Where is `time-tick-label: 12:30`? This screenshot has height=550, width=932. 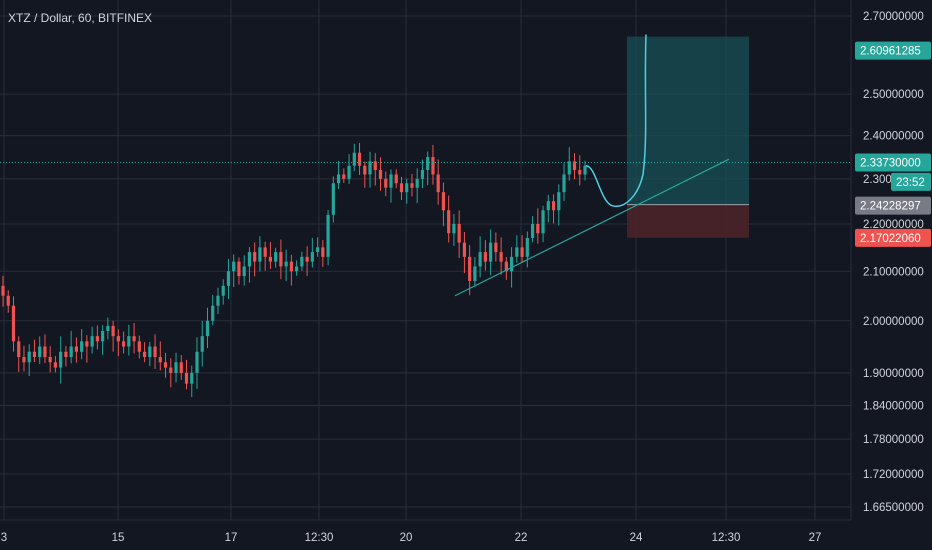
time-tick-label: 12:30 is located at coordinates (319, 538).